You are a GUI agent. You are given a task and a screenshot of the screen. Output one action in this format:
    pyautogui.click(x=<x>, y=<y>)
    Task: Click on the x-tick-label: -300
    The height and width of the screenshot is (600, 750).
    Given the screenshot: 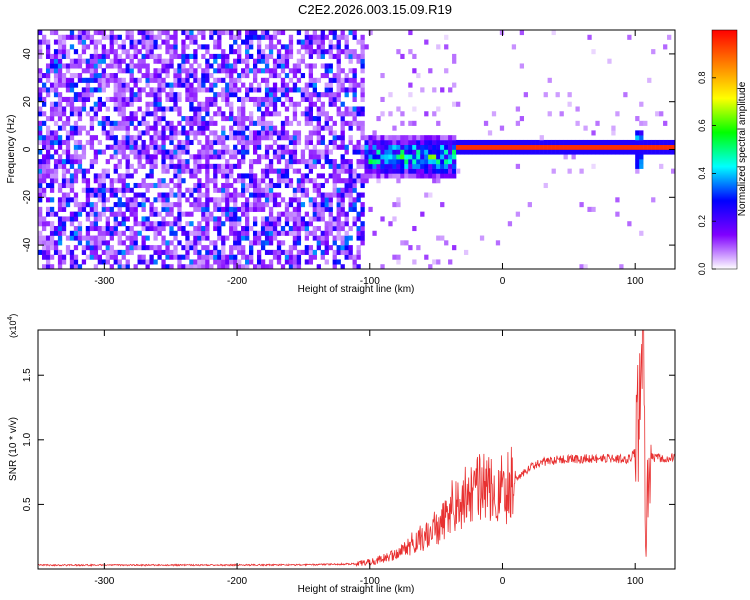 What is the action you would take?
    pyautogui.click(x=104, y=581)
    